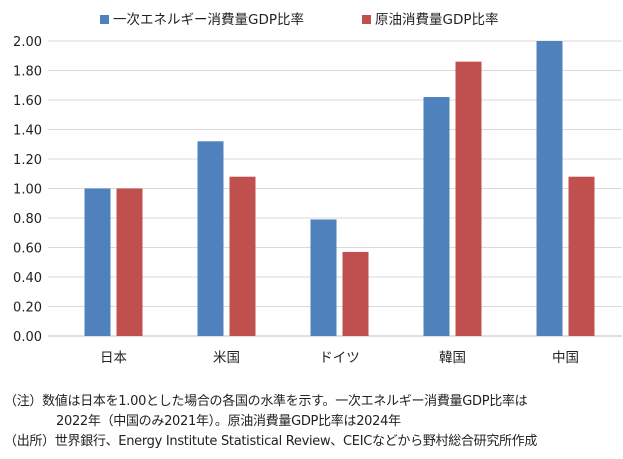 This screenshot has width=623, height=459. I want to click on y-tick-label: 1.80, so click(27, 72).